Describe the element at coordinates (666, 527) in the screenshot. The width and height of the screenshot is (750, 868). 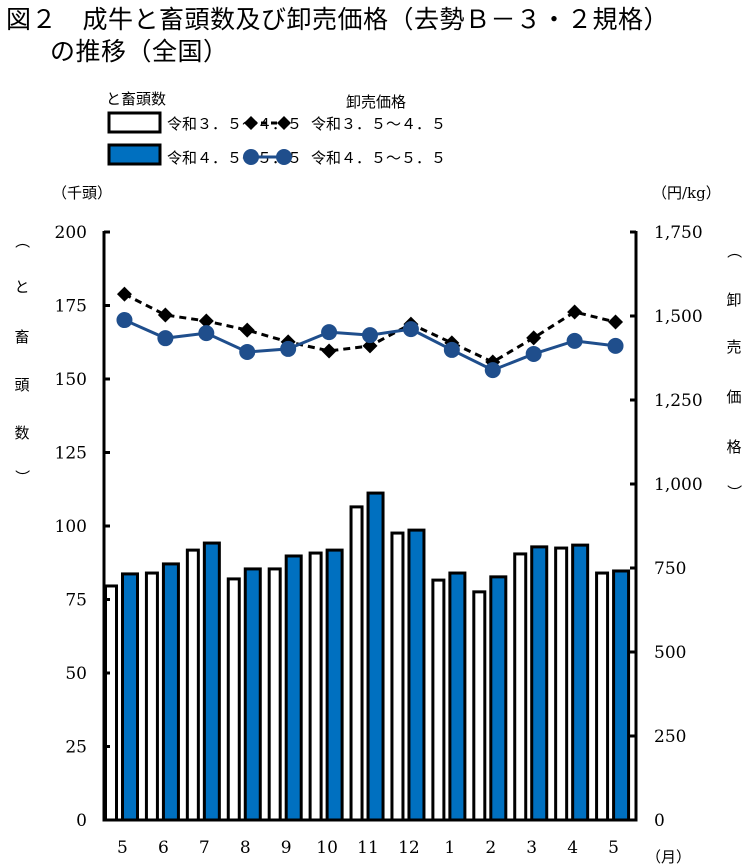
I see `right-axis-ticks: 0 250 500 750 1,000 1,250 1,500 1,750` at that location.